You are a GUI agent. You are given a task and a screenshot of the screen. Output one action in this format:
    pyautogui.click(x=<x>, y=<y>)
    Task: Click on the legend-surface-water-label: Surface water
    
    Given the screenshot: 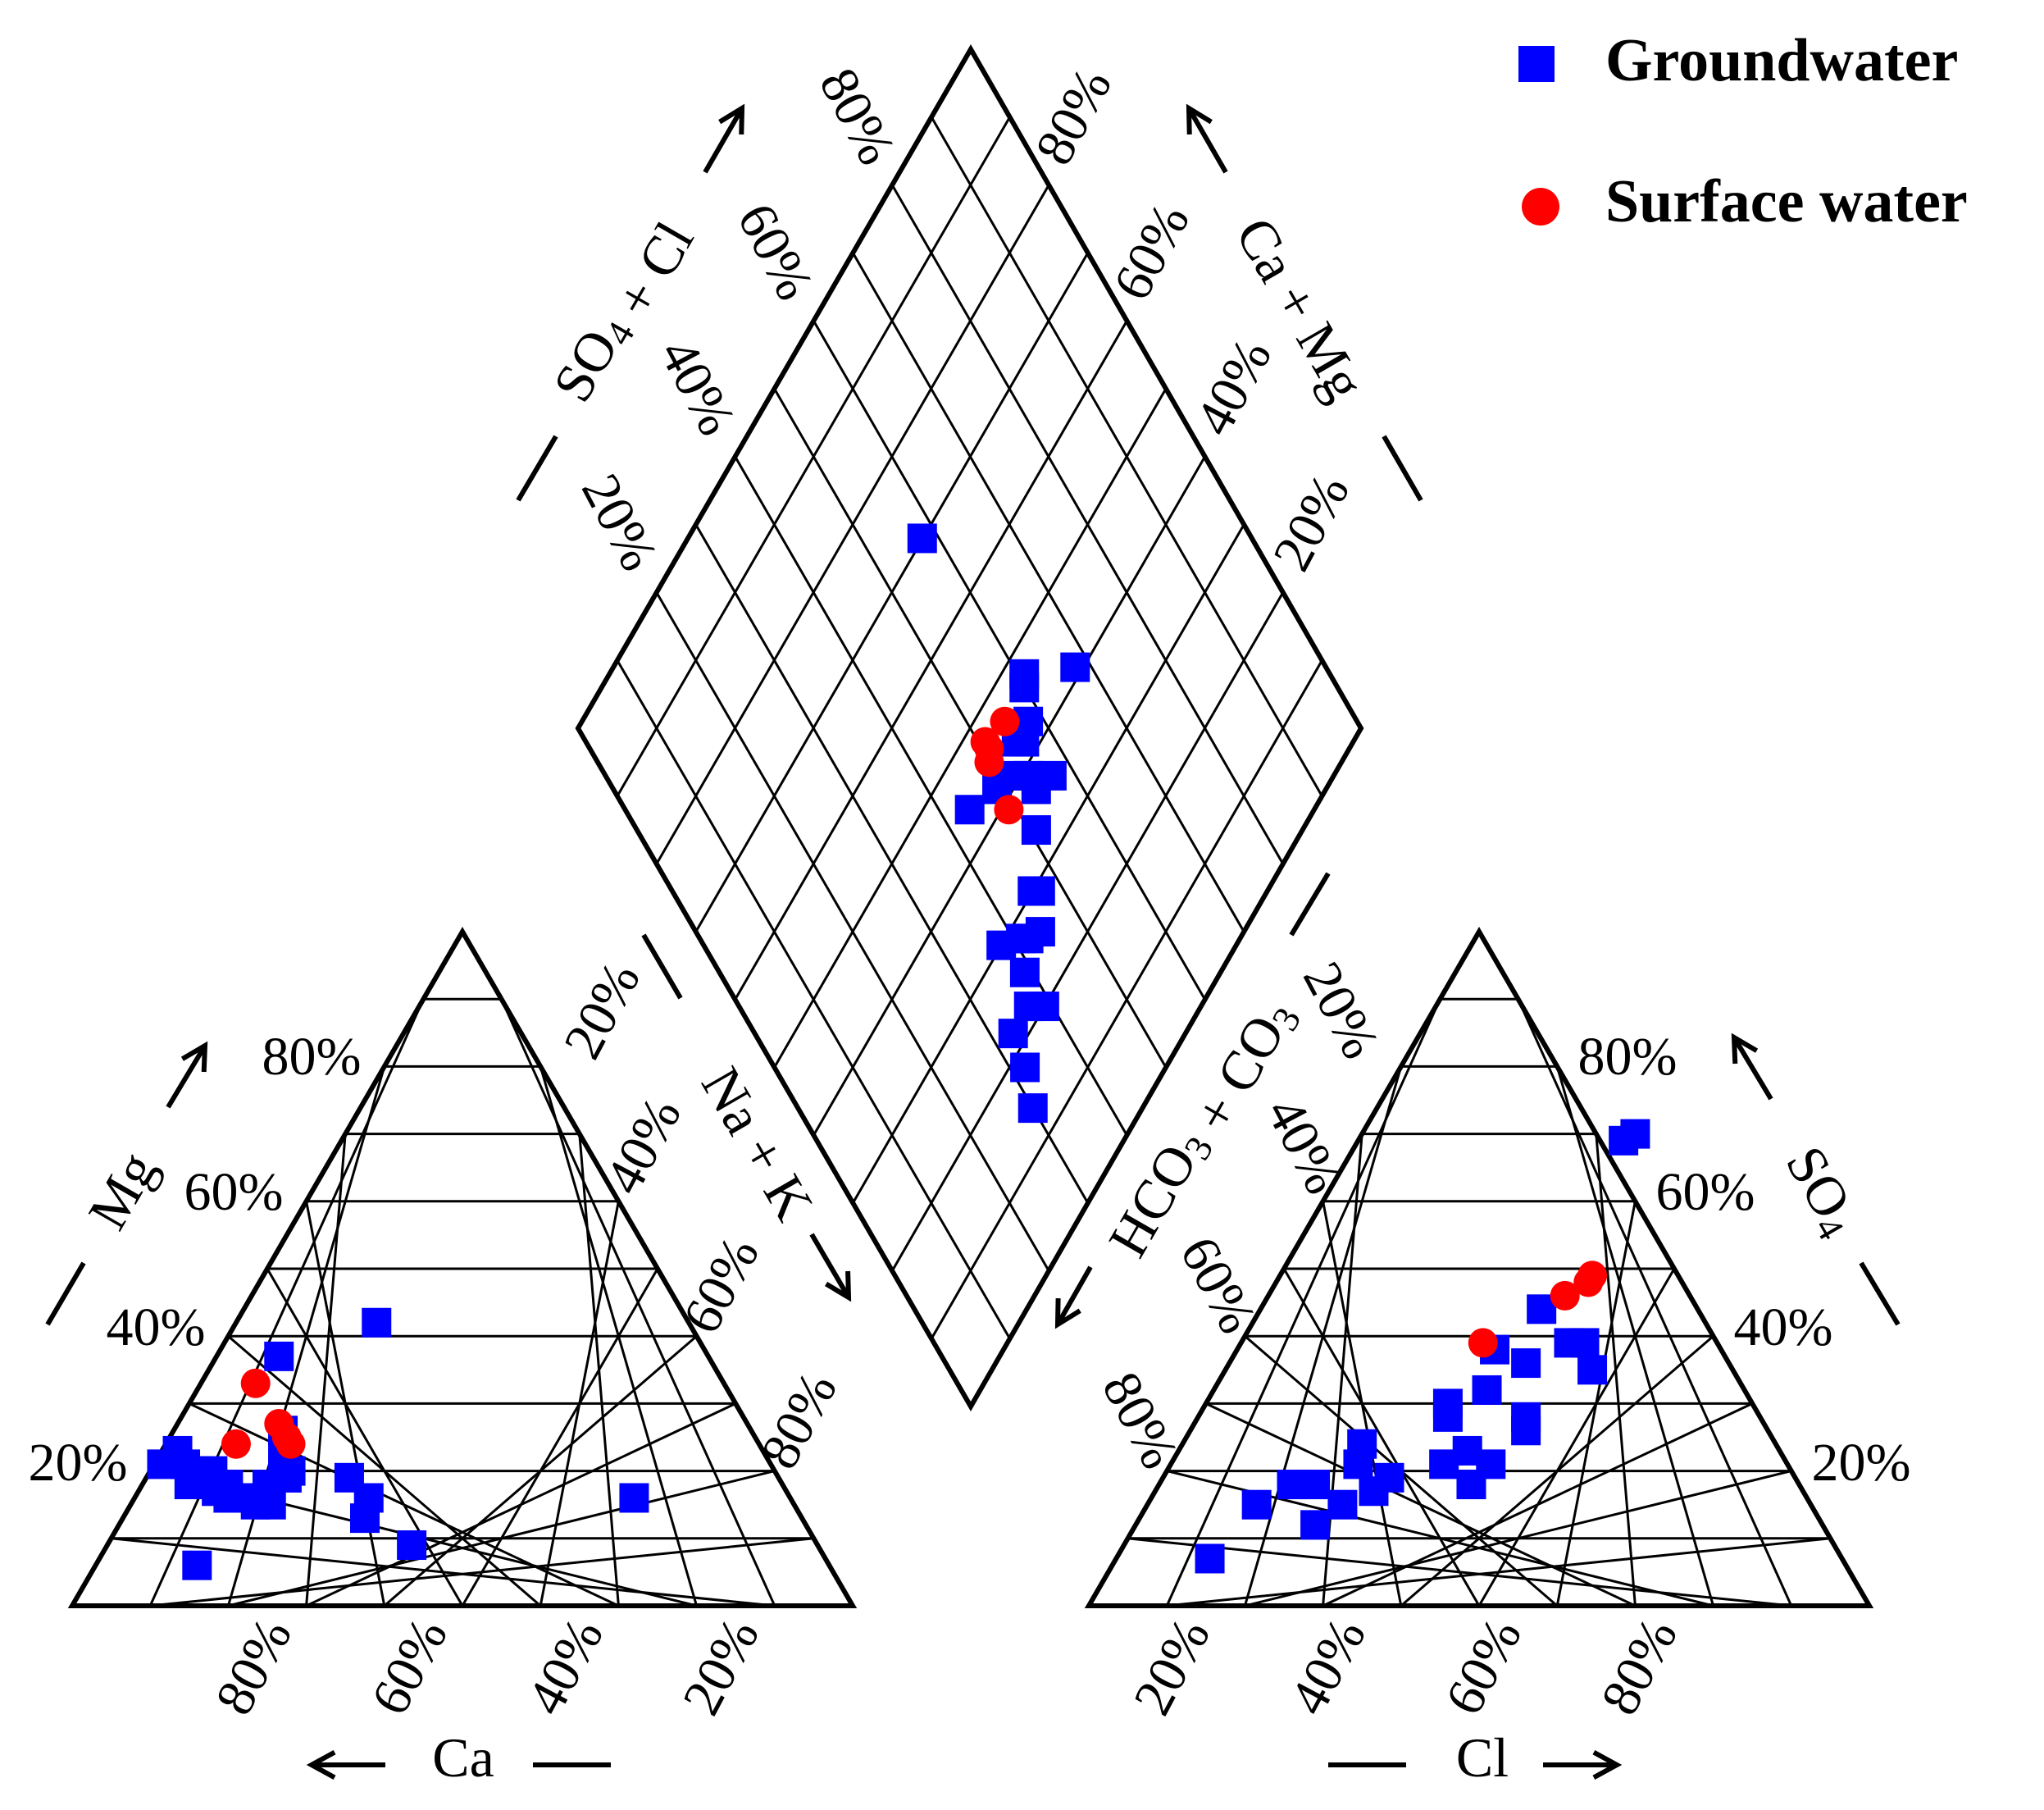 What is the action you would take?
    pyautogui.click(x=1786, y=201)
    